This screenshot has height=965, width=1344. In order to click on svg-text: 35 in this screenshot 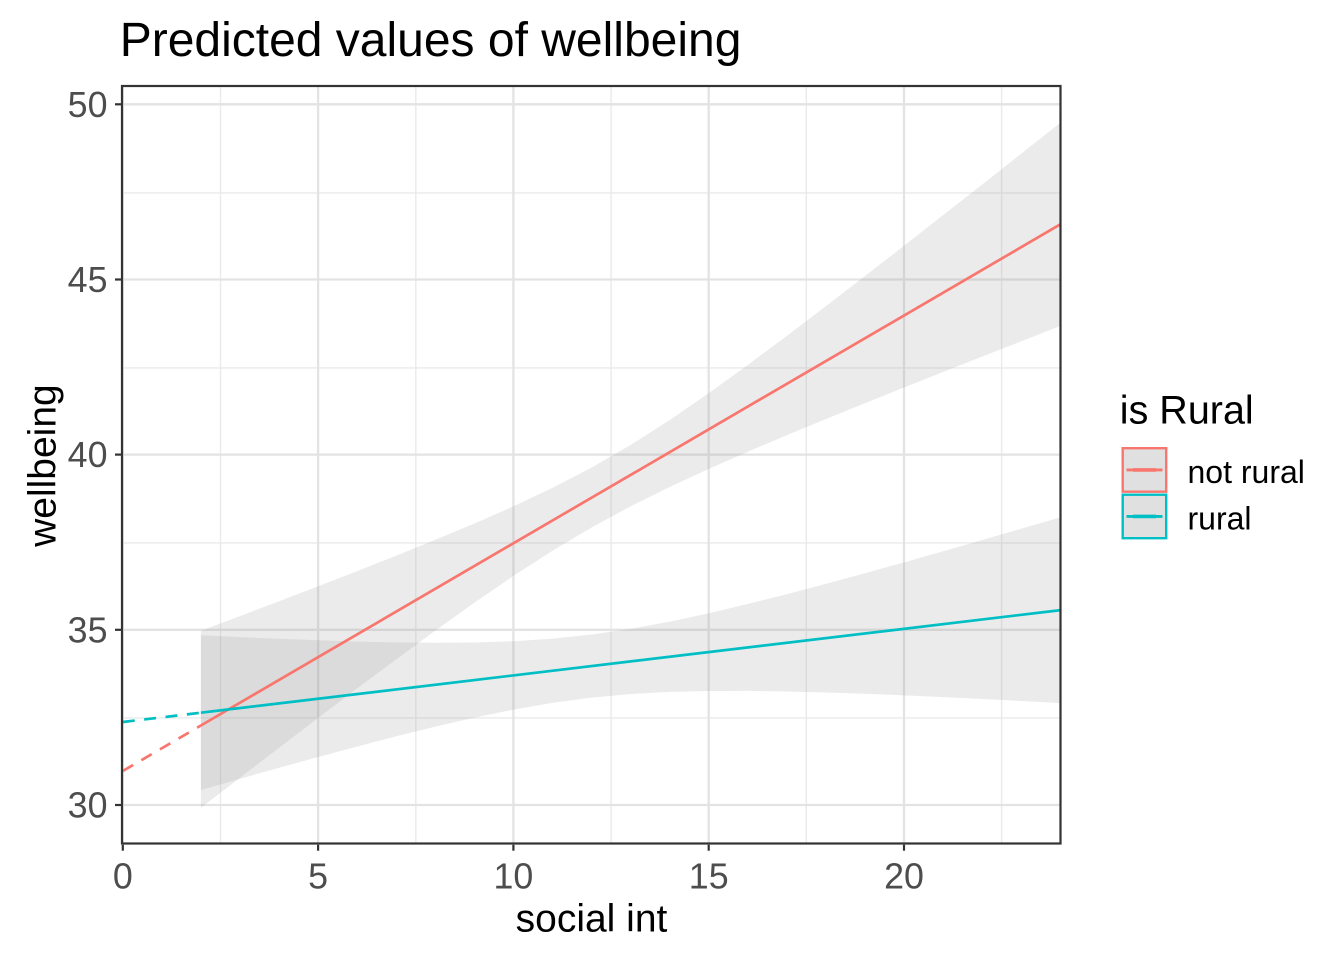, I will do `click(88, 630)`.